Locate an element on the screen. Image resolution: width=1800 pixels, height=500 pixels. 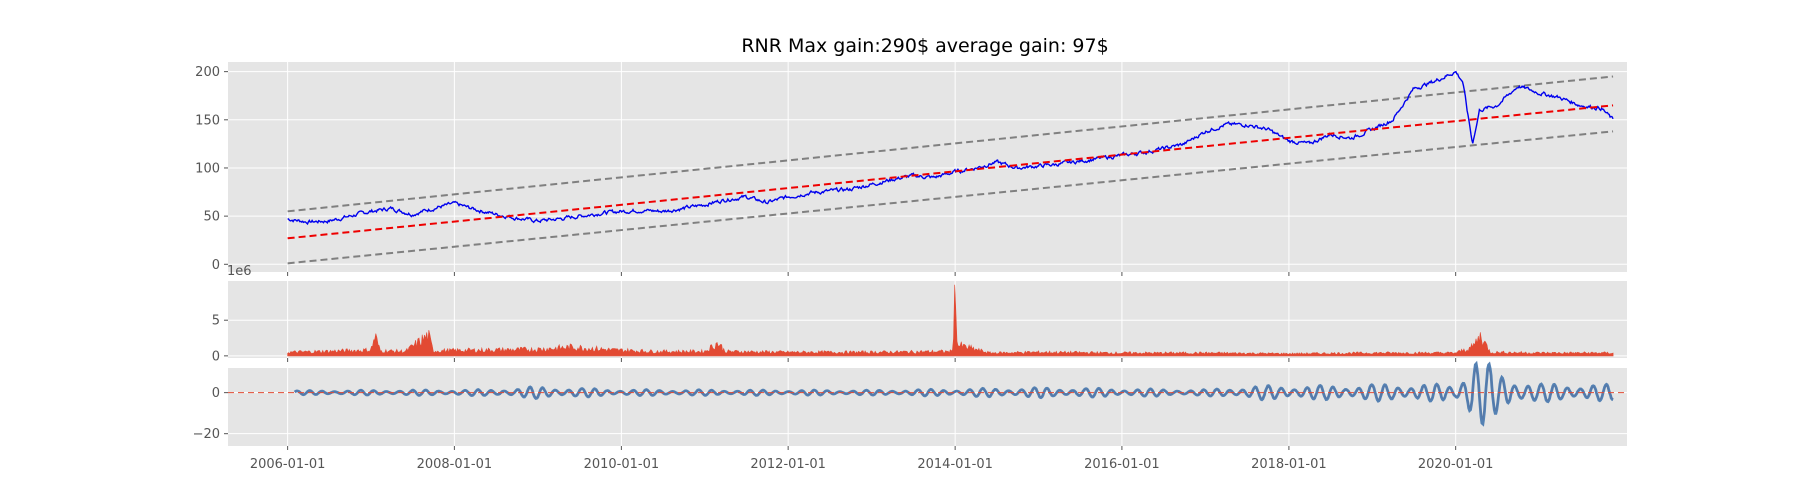
x-tick-label: 2012-01-01 is located at coordinates (788, 464).